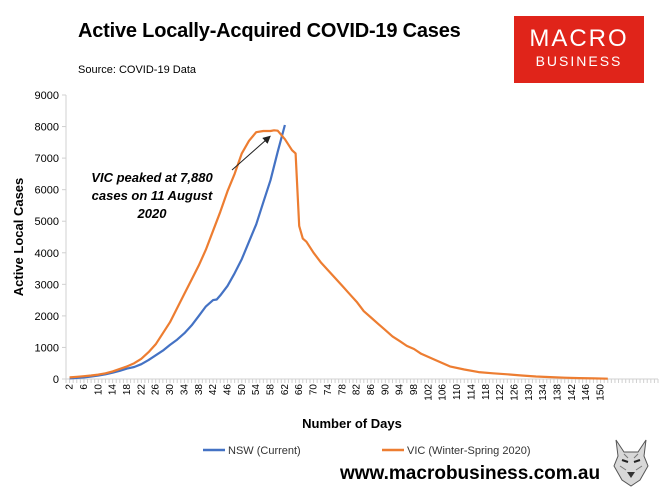 The width and height of the screenshot is (660, 491). What do you see at coordinates (469, 451) in the screenshot?
I see `legend-label-vic: VIC (Winter-Spring 2020)` at bounding box center [469, 451].